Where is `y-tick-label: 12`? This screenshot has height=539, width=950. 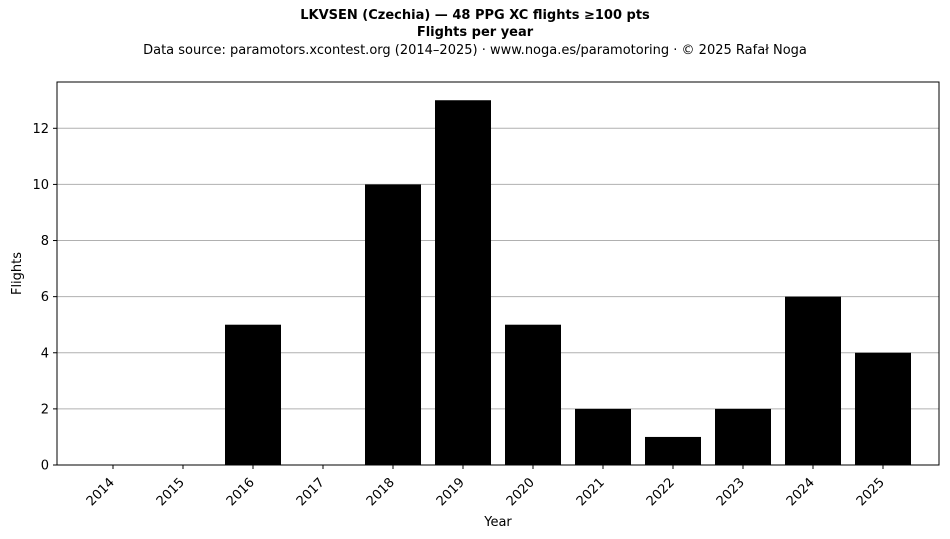
y-tick-label: 12 is located at coordinates (40, 129).